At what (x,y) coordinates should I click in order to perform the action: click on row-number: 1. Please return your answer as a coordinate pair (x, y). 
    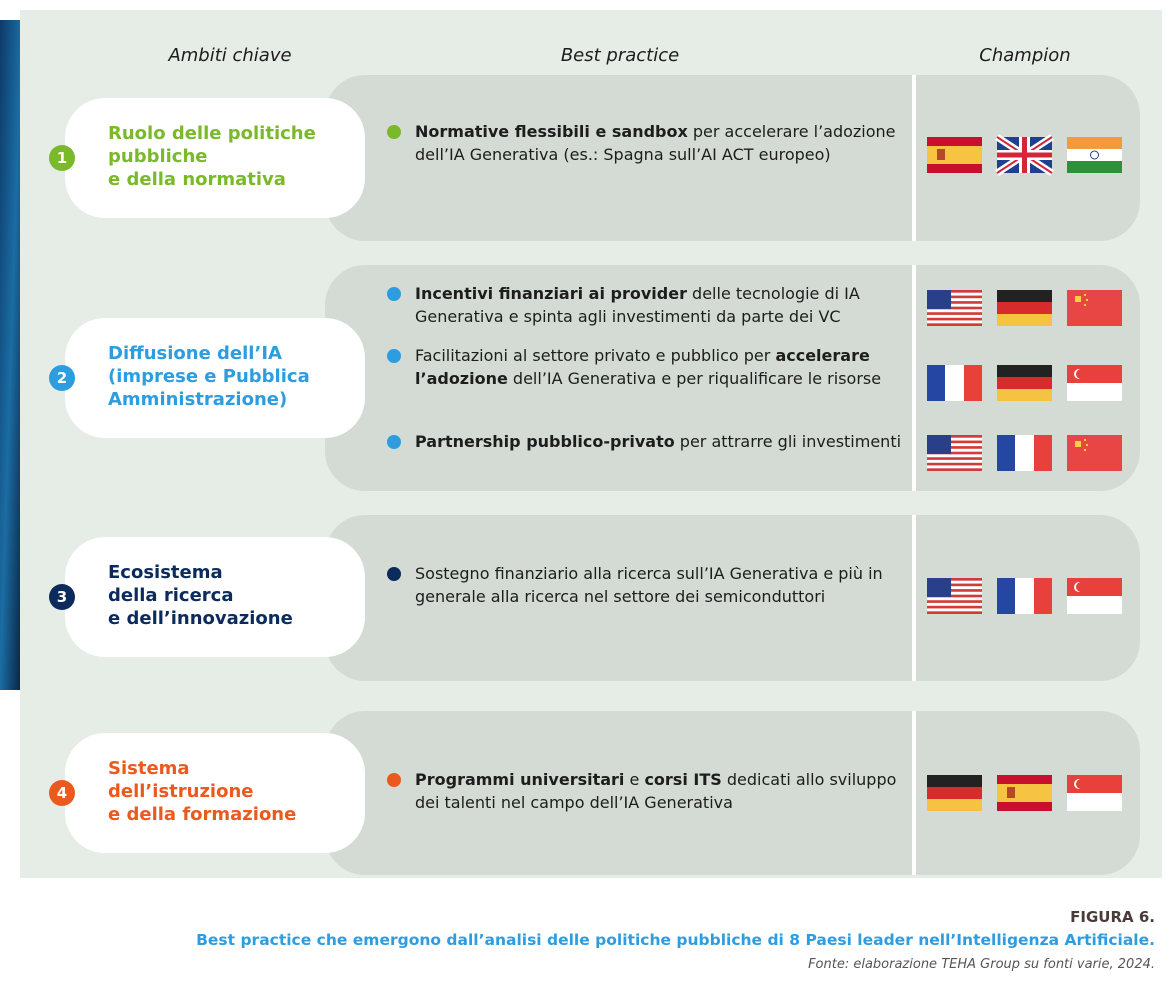
    Looking at the image, I should click on (62, 158).